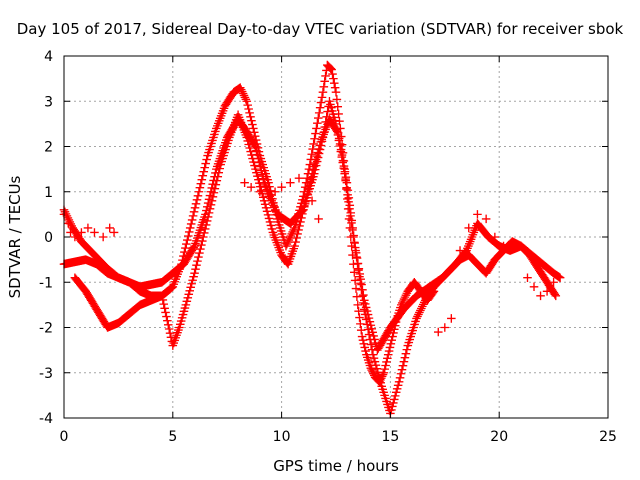 Image resolution: width=640 pixels, height=480 pixels. What do you see at coordinates (46, 283) in the screenshot?
I see `y-tick-label: -1` at bounding box center [46, 283].